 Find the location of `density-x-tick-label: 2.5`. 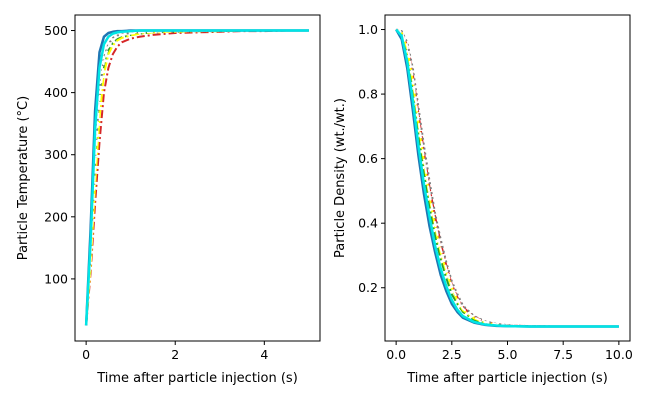

density-x-tick-label: 2.5 is located at coordinates (452, 354).